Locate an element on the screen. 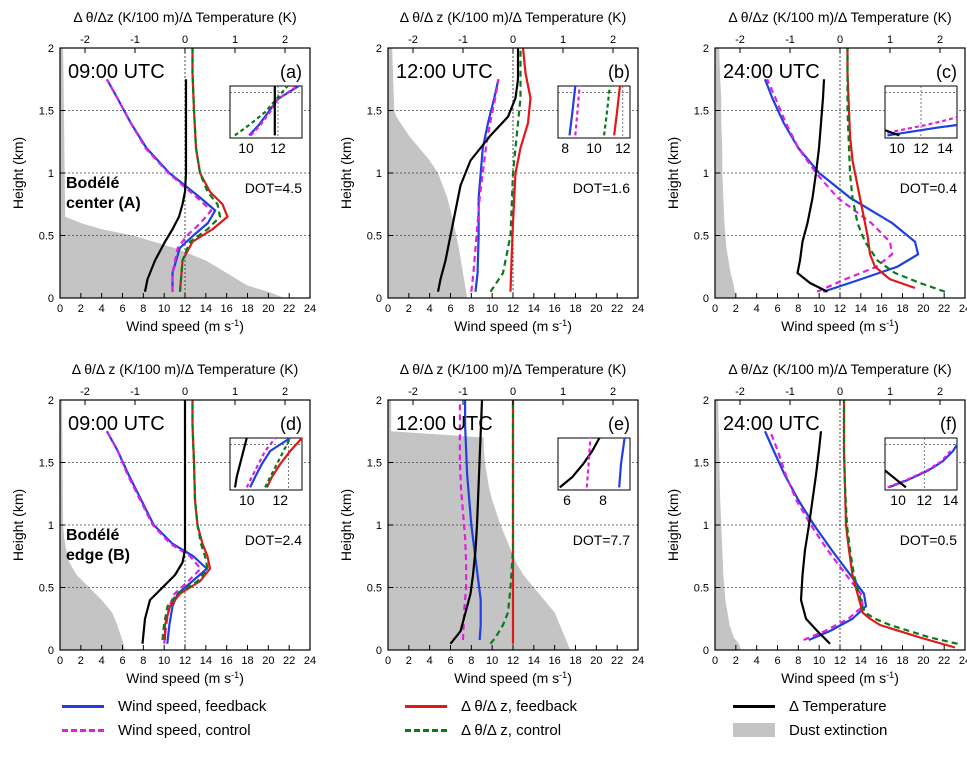 The image size is (967, 764). inset-tick-label: 8 is located at coordinates (603, 500).